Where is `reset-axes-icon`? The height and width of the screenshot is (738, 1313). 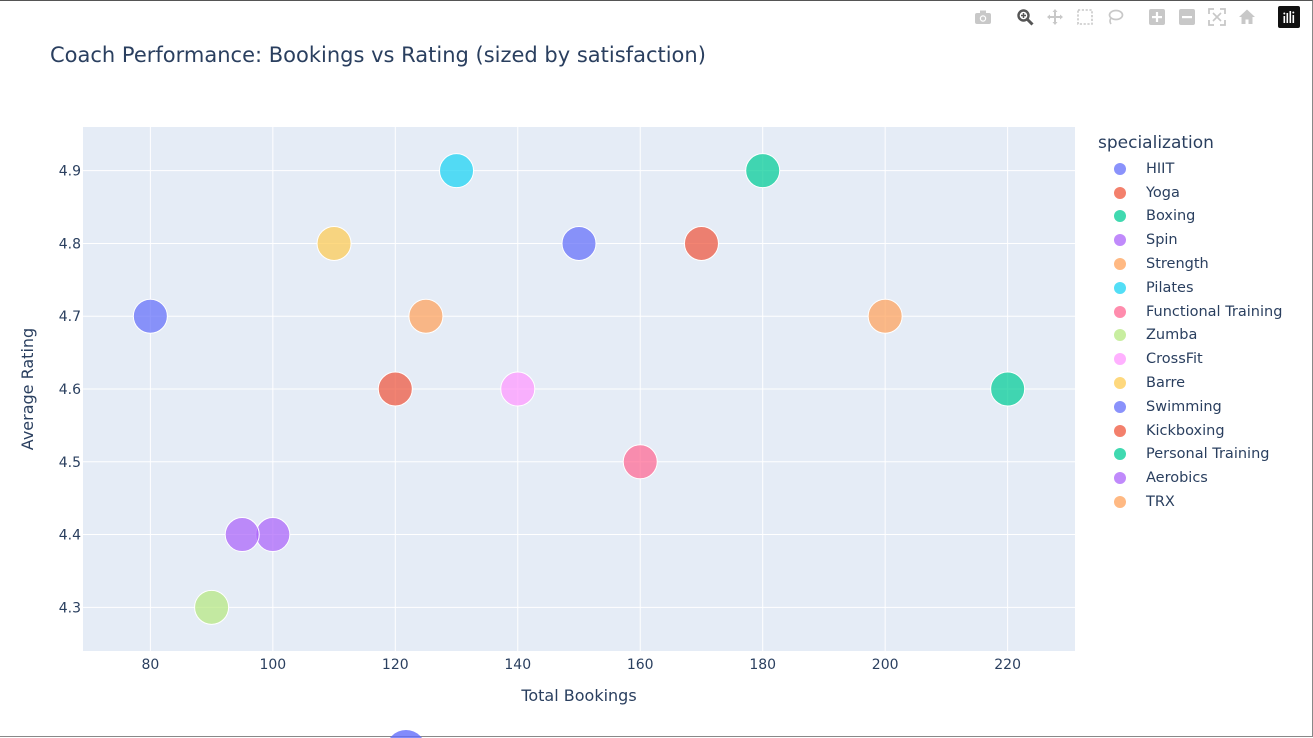 reset-axes-icon is located at coordinates (1247, 17).